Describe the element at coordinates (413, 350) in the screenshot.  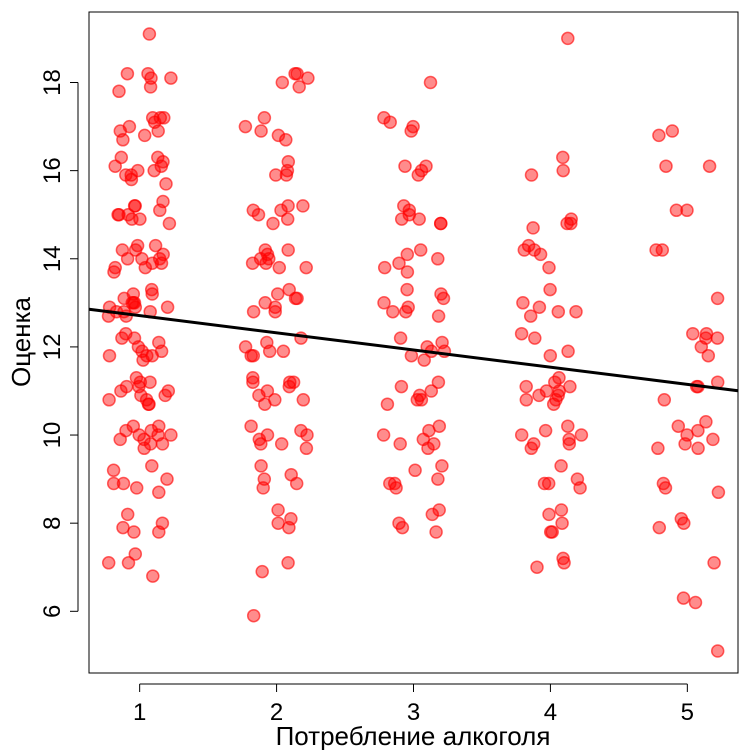
I see `regression-line` at that location.